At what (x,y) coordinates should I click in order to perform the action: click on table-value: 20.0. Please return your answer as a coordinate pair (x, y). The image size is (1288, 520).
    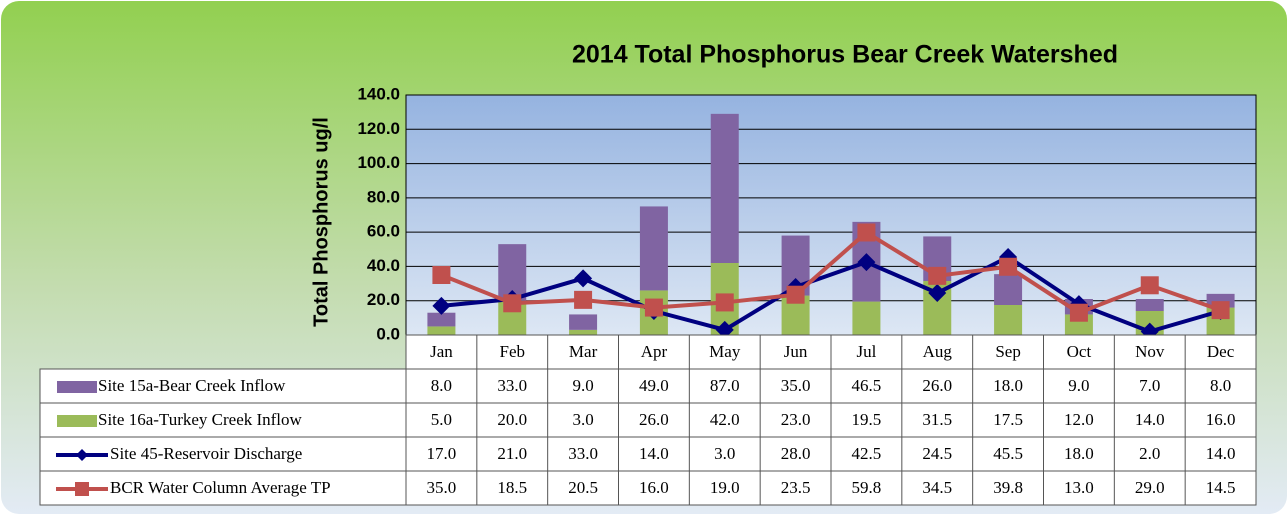
    Looking at the image, I should click on (512, 419).